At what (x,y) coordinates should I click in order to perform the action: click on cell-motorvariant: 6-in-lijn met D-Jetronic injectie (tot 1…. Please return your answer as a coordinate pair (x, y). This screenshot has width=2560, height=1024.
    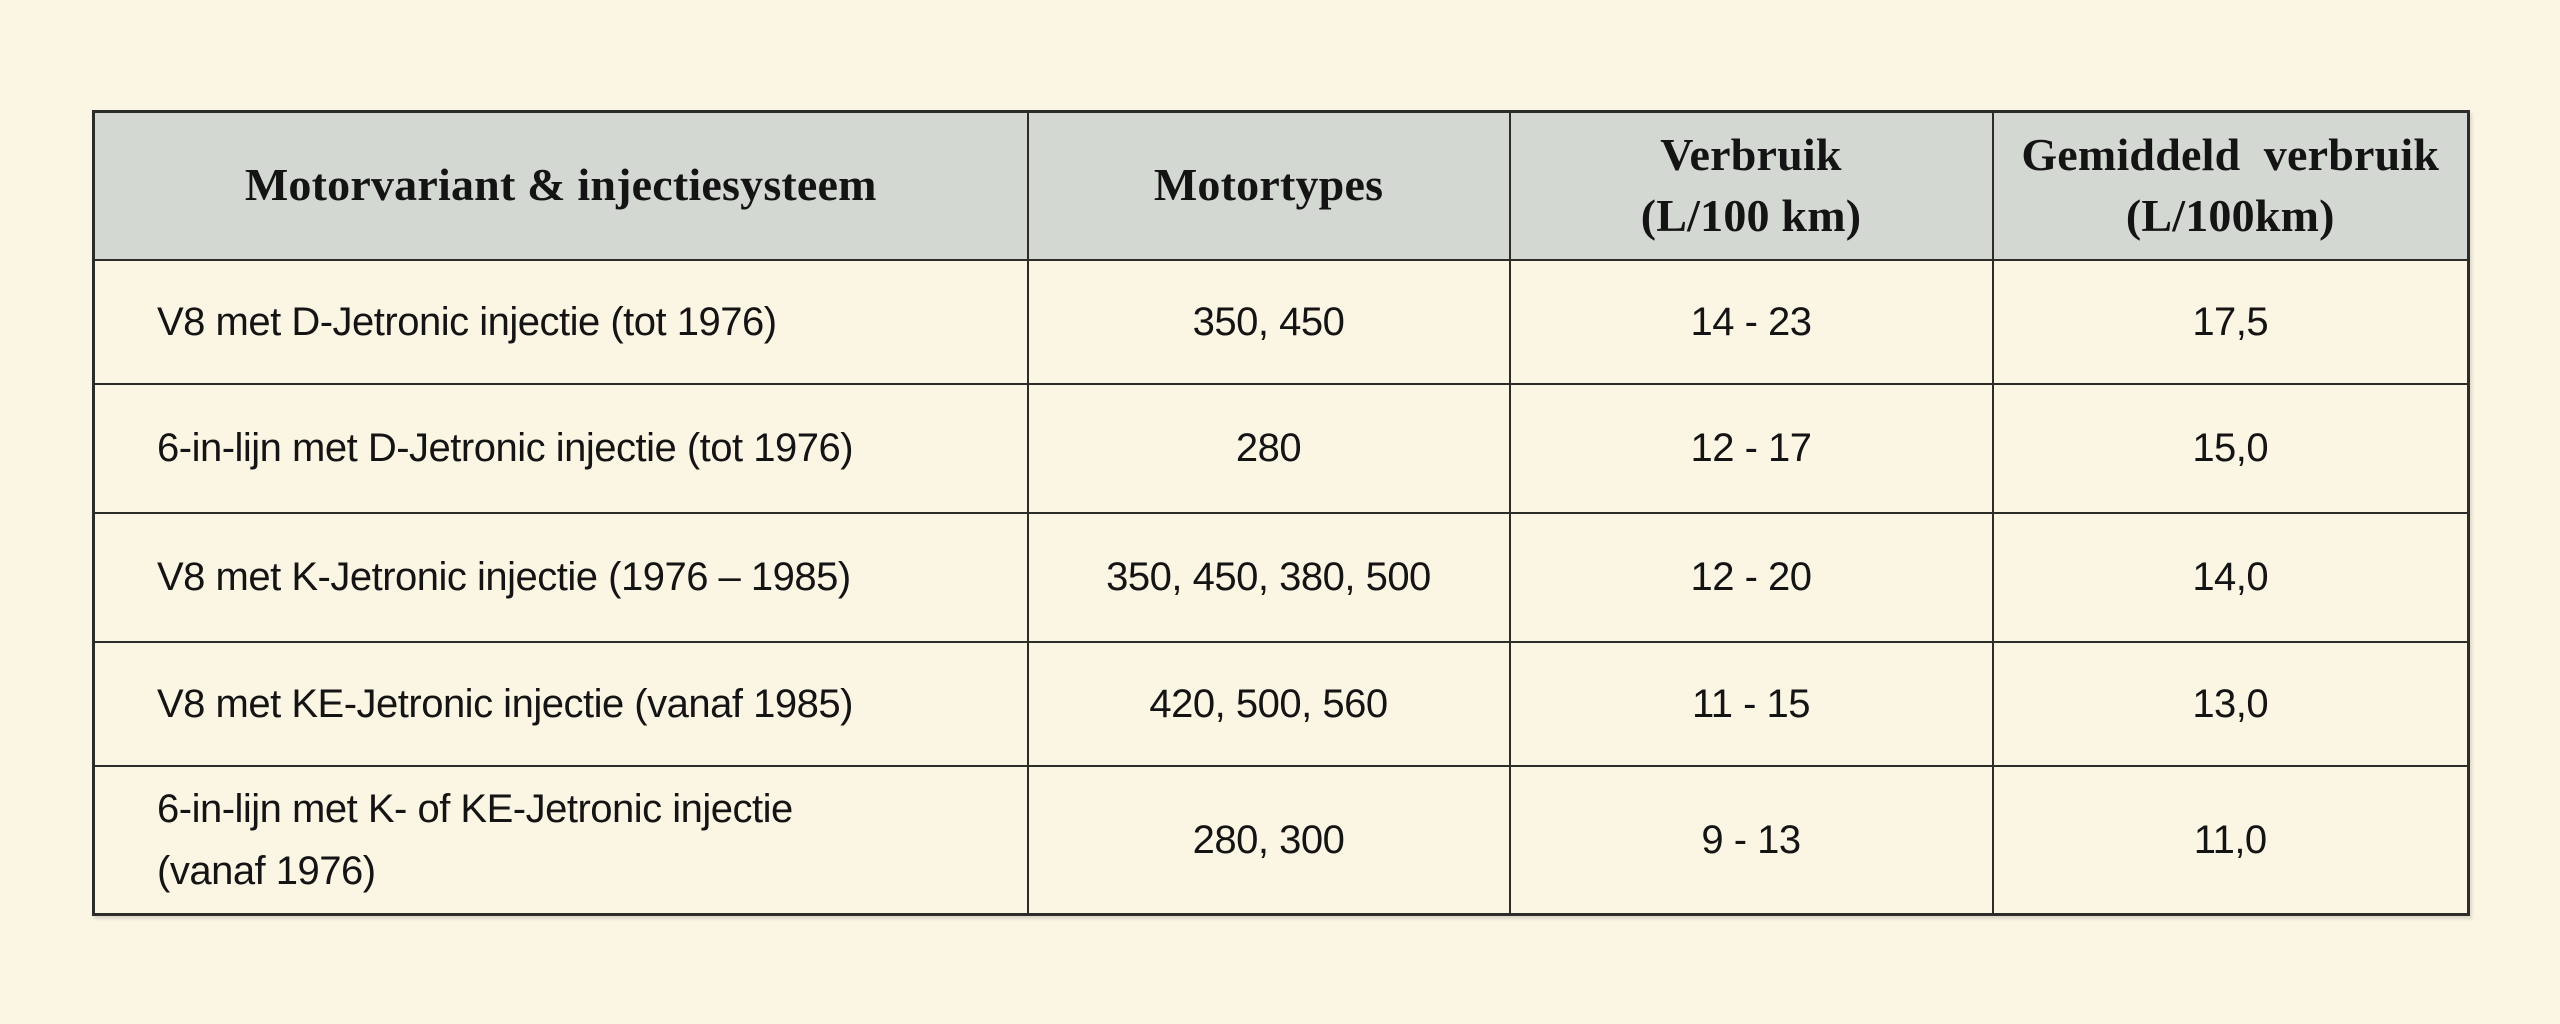
    Looking at the image, I should click on (560, 448).